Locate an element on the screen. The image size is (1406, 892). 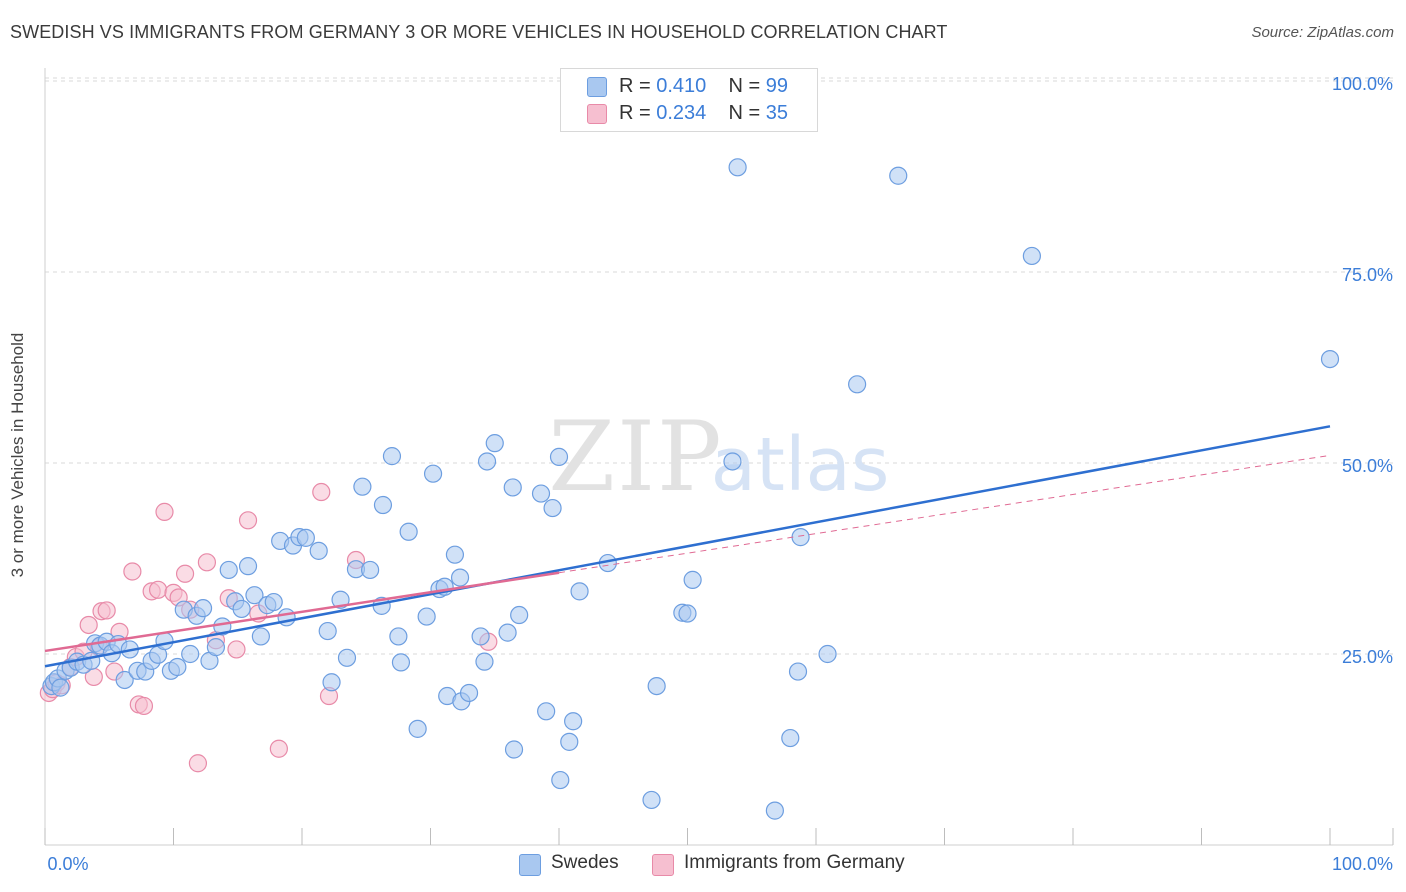
germany-trend-line is located at coordinates (302, 612).